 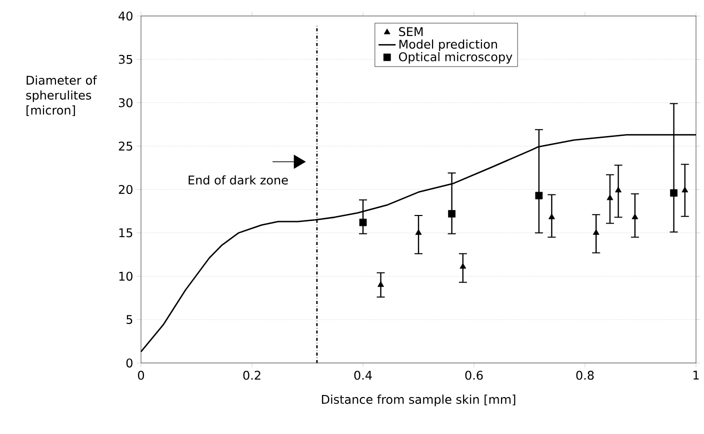 I want to click on y-tick-label: 15, so click(x=125, y=233).